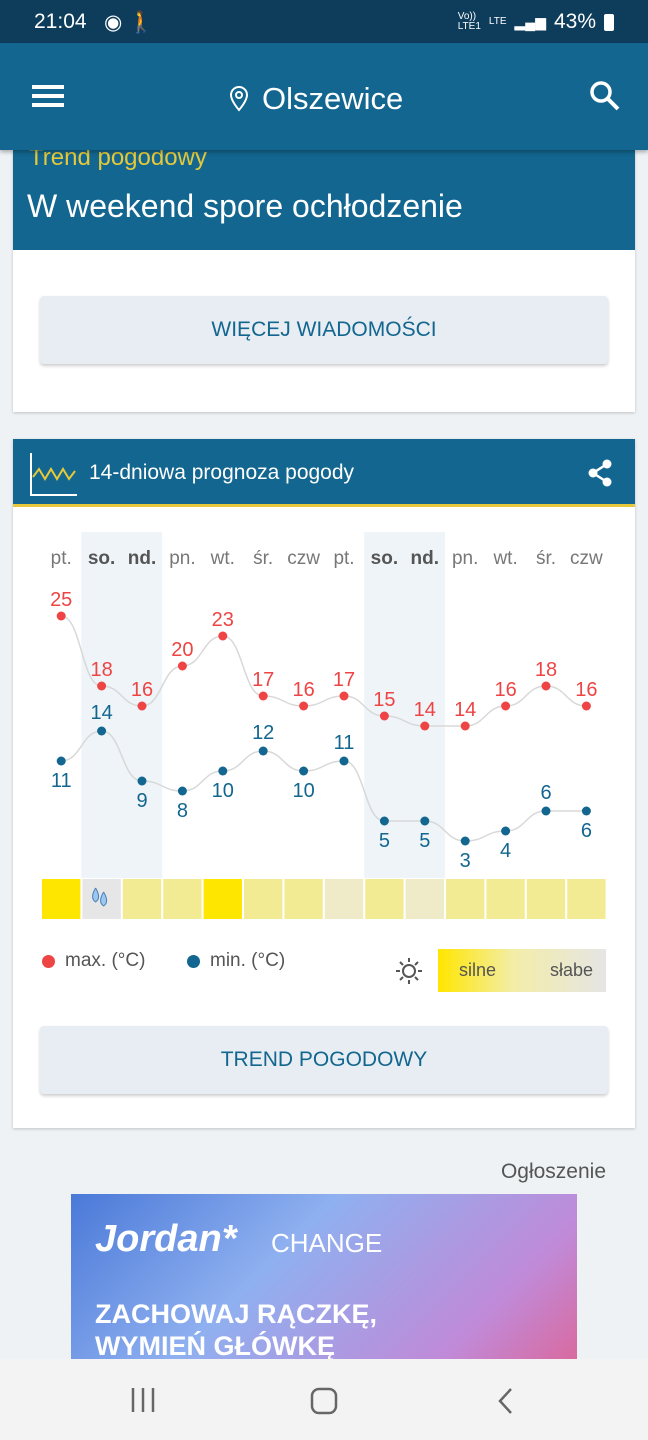 The image size is (648, 1440). I want to click on nav-bar, so click(324, 1399).